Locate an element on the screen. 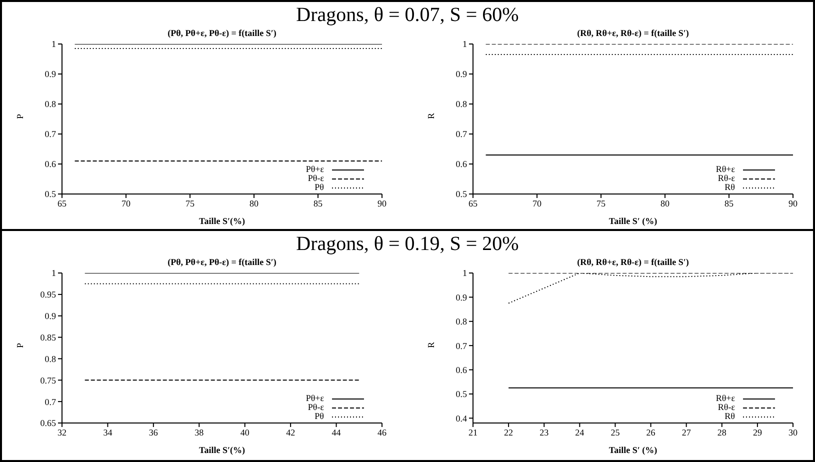 The width and height of the screenshot is (815, 462). x-tick-label: 44 is located at coordinates (337, 432).